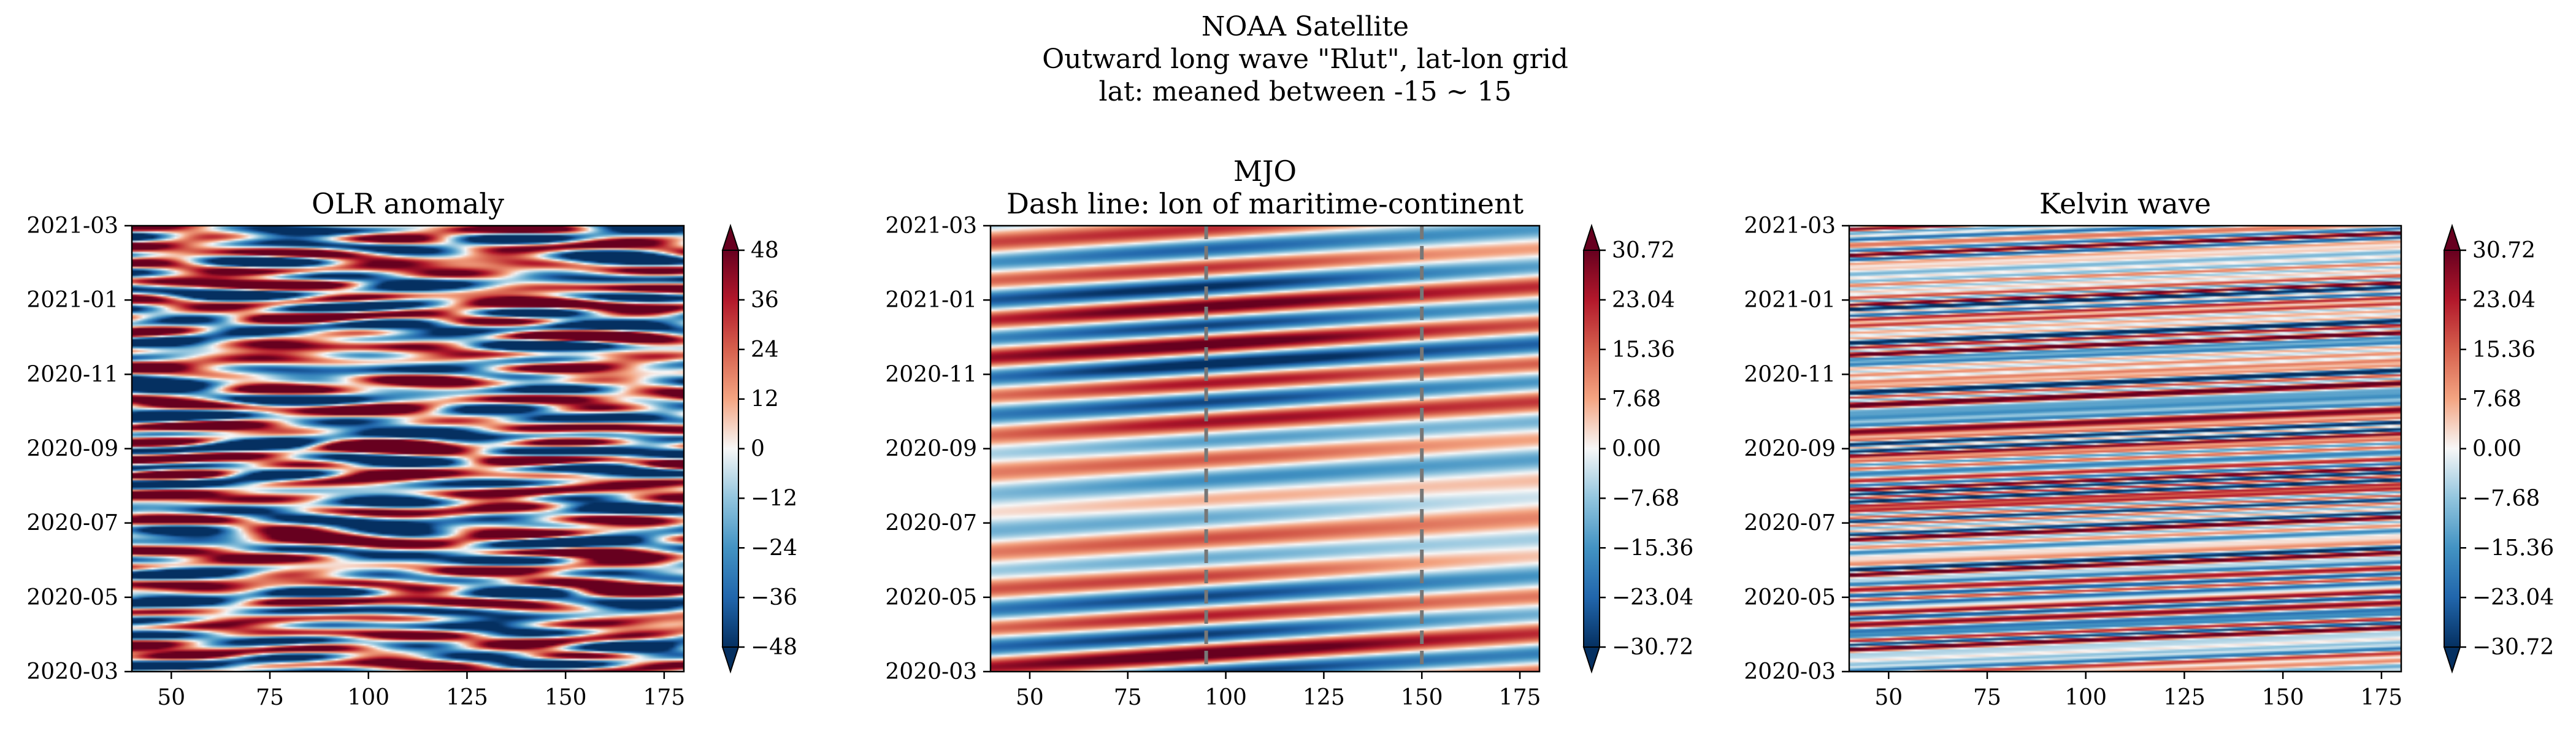 Image resolution: width=2576 pixels, height=736 pixels. What do you see at coordinates (765, 250) in the screenshot?
I see `colorbar-tick-label: 48` at bounding box center [765, 250].